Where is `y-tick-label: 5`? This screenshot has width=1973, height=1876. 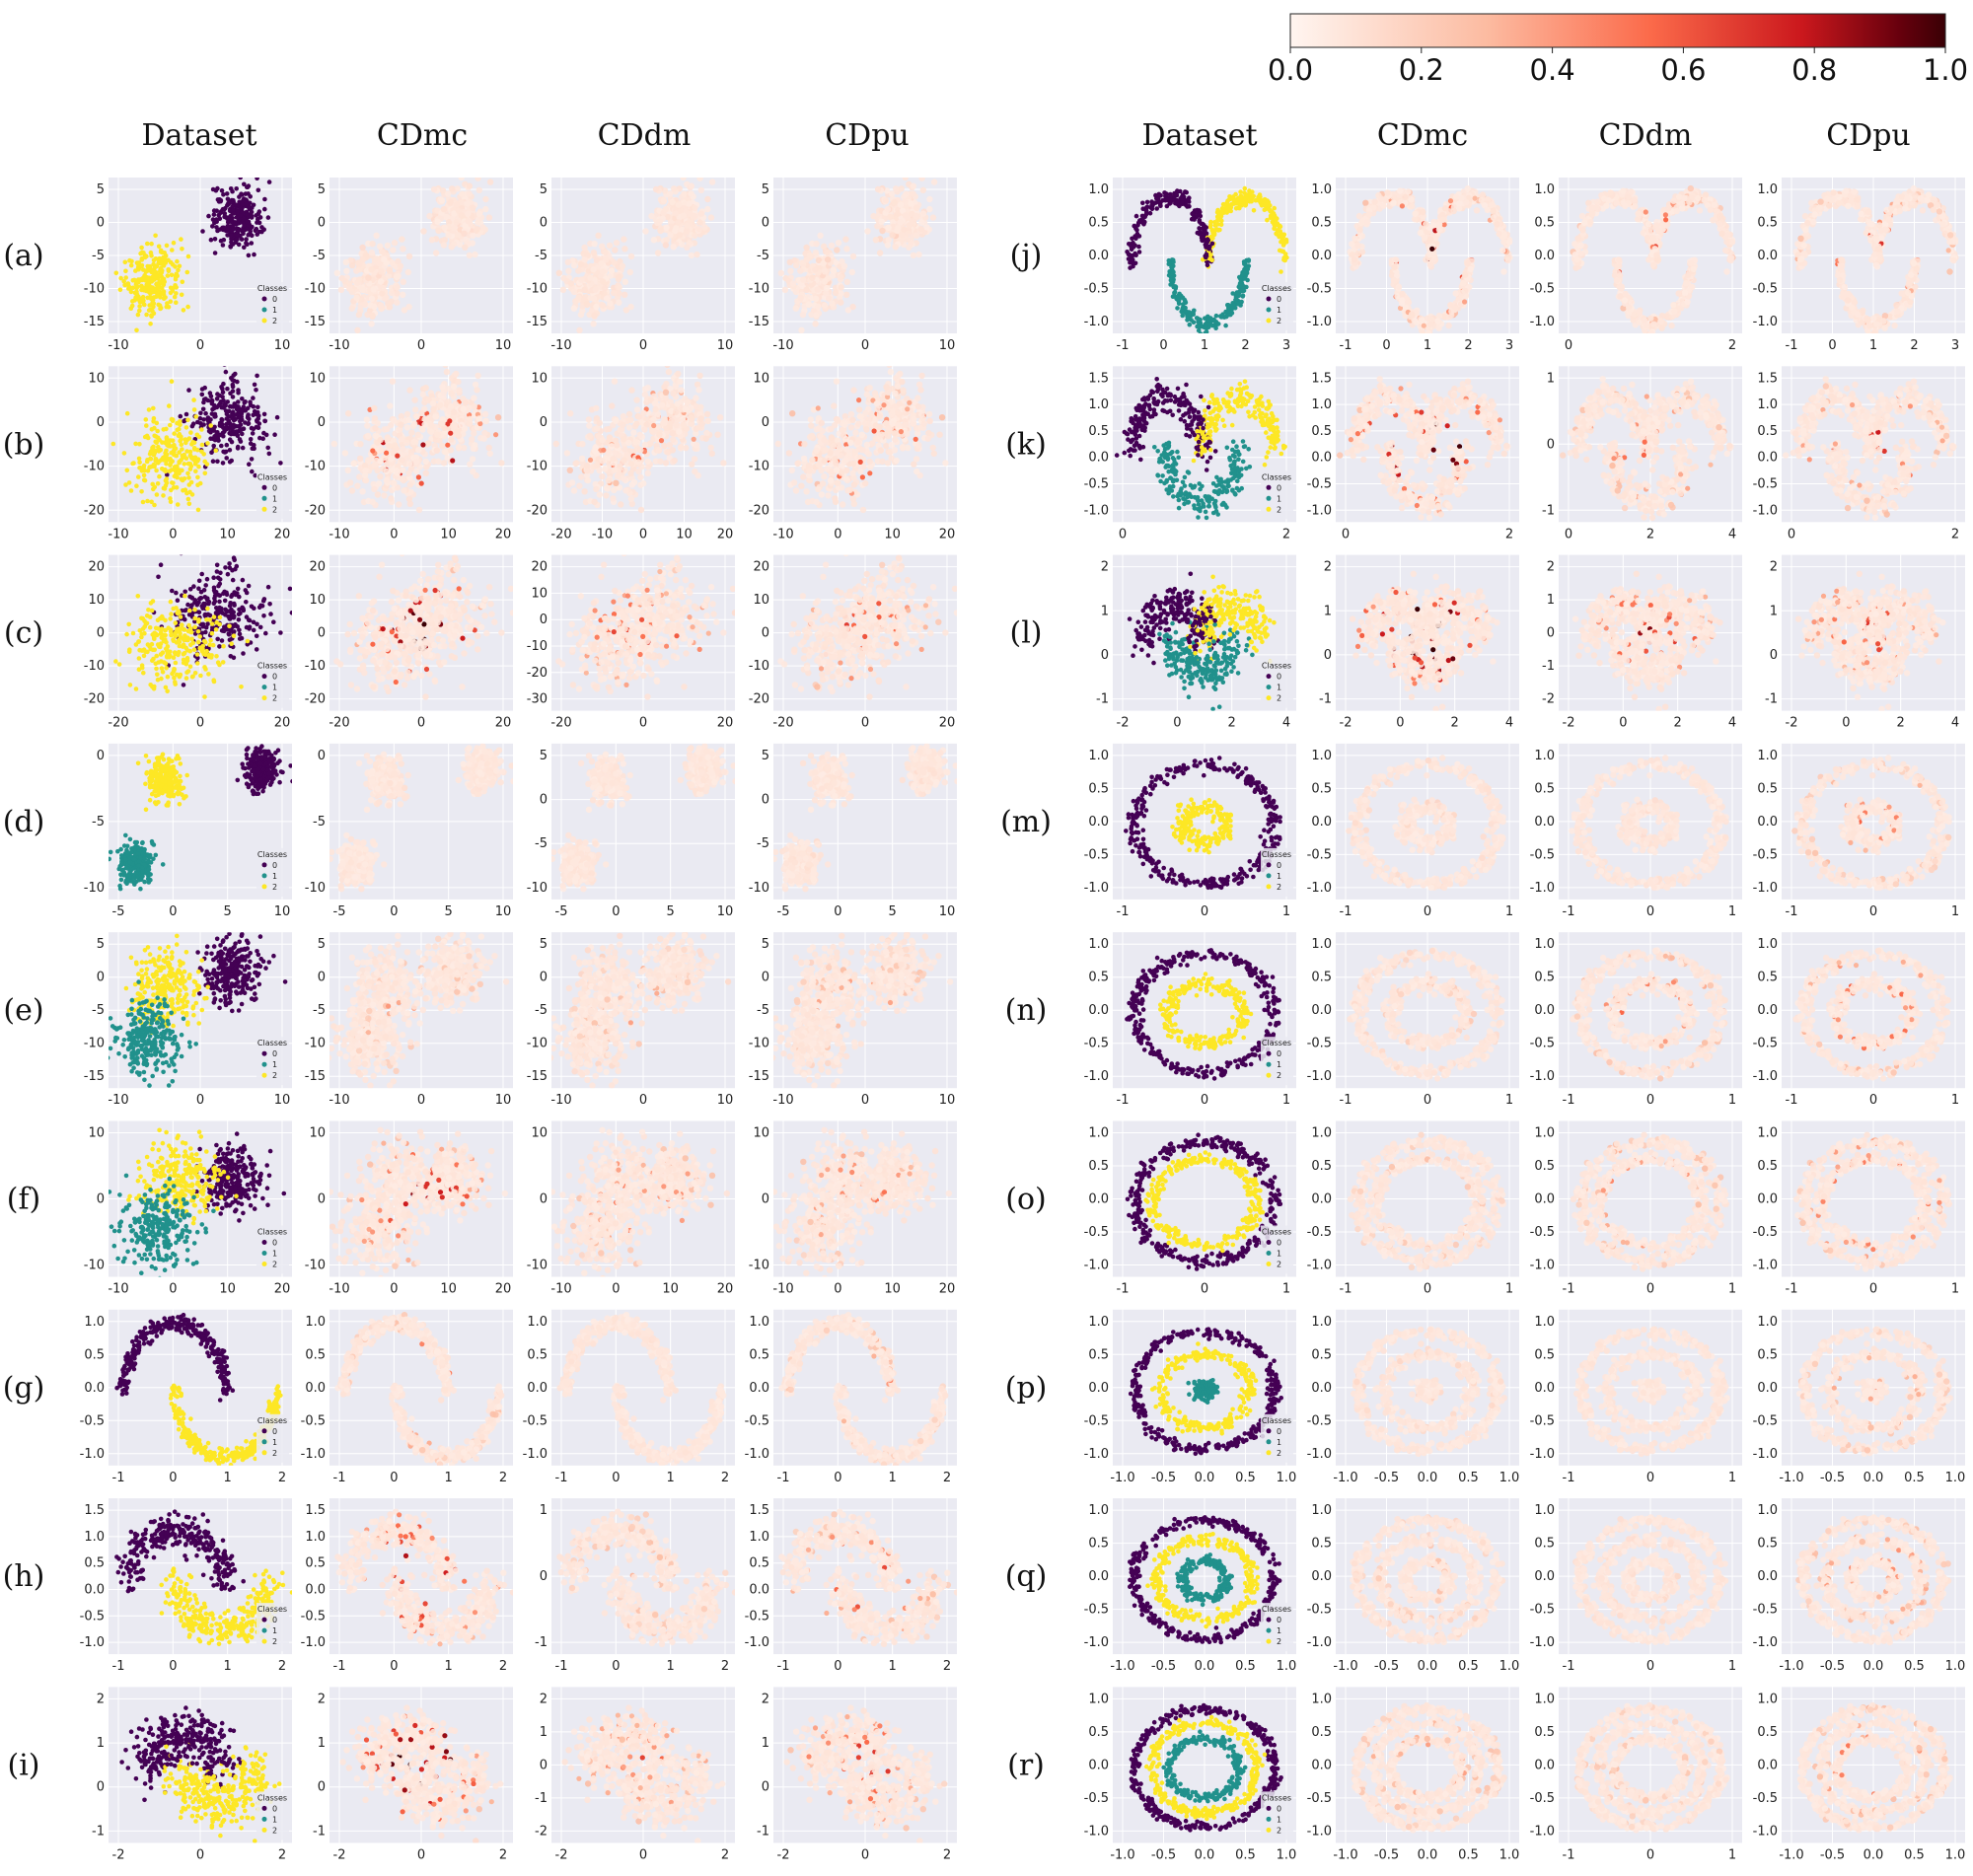 y-tick-label: 5 is located at coordinates (766, 189).